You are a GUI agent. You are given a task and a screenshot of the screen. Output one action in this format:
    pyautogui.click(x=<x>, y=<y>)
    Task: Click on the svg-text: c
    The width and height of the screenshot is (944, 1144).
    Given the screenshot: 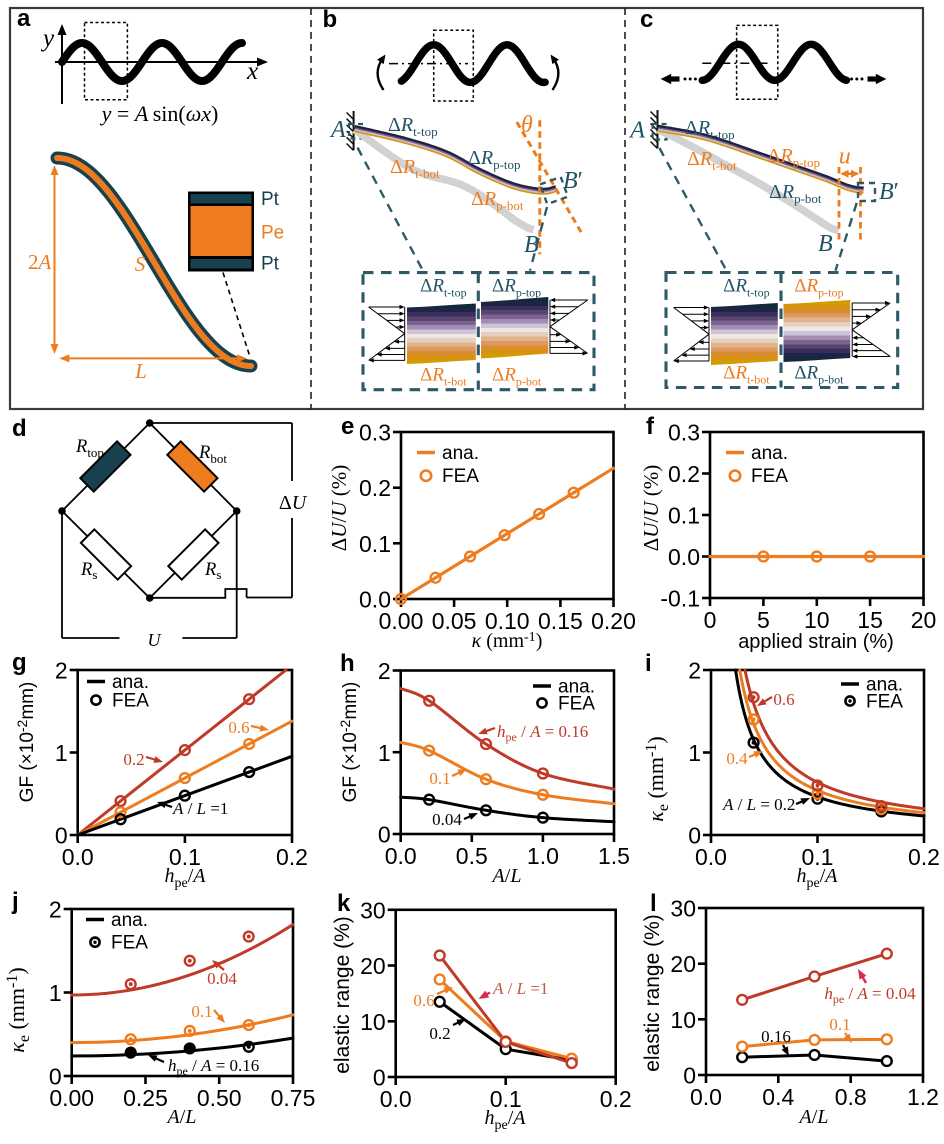 What is the action you would take?
    pyautogui.click(x=646, y=19)
    